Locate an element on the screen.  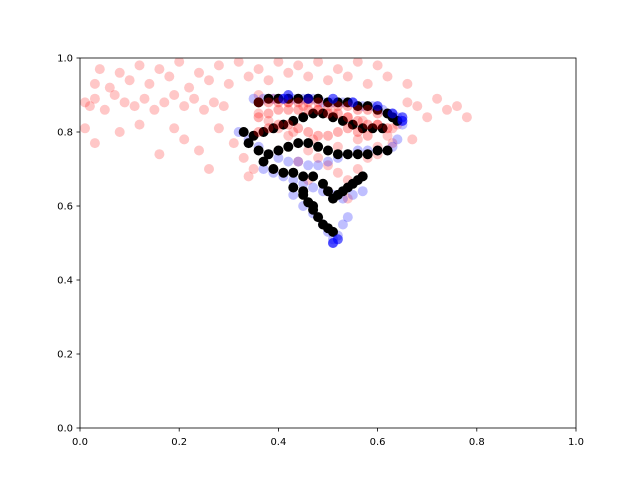
x-tick-label: 1.0 is located at coordinates (576, 442).